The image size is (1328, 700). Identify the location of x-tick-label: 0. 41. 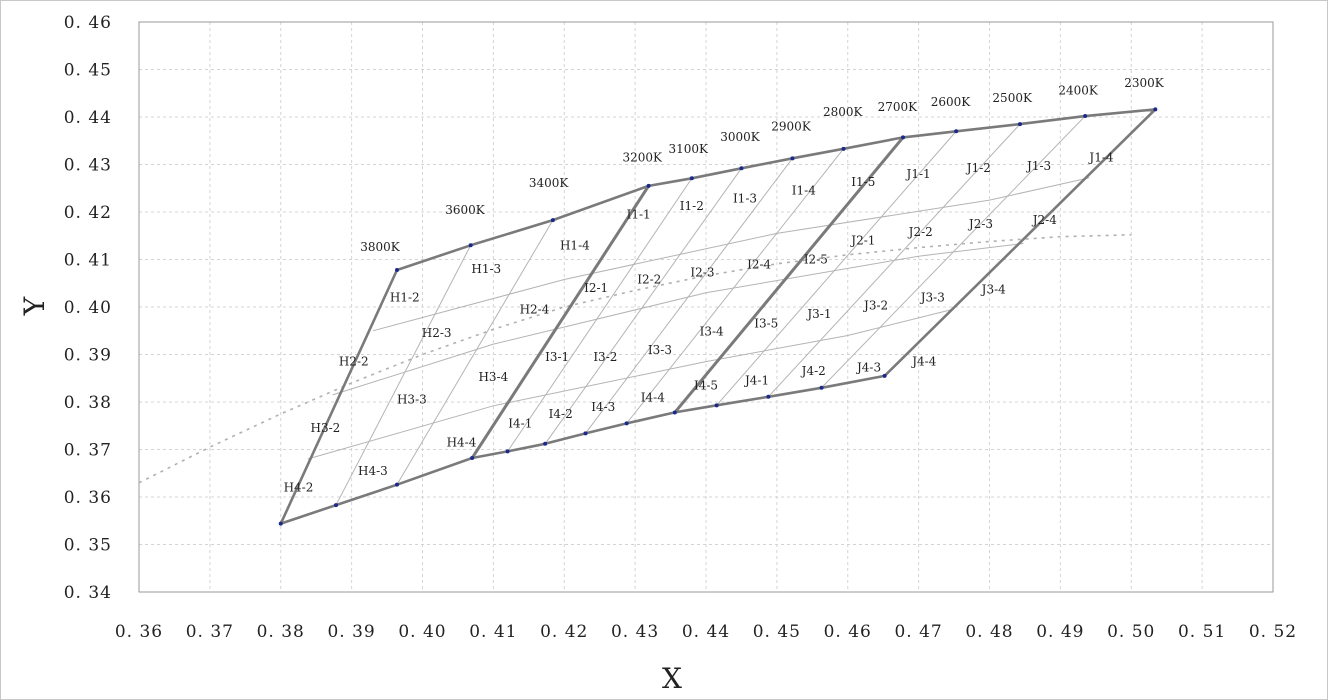
(493, 632).